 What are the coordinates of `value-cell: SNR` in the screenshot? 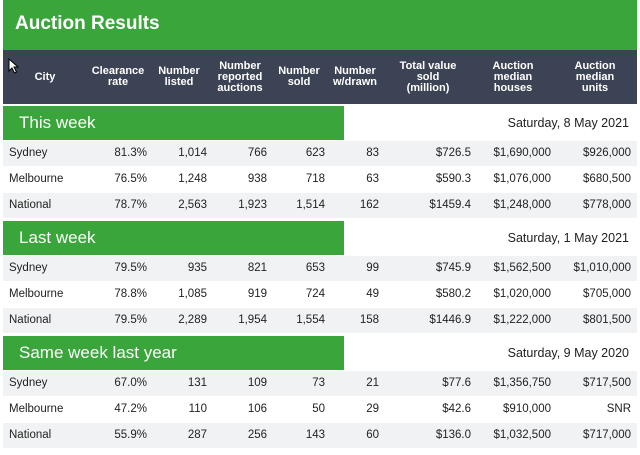 It's located at (618, 409).